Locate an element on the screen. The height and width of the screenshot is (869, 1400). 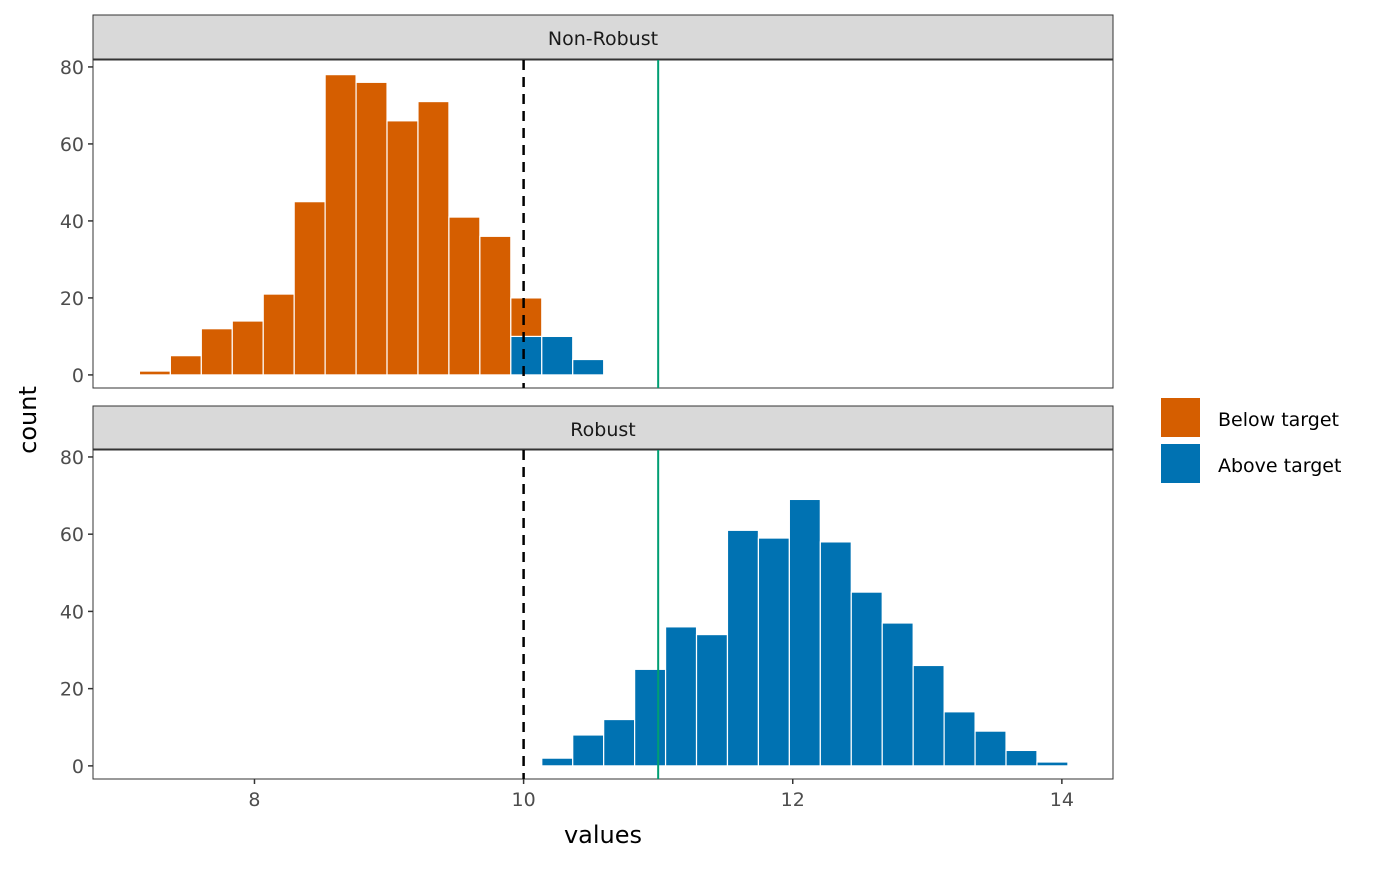
facet-strip-non-robust is located at coordinates (603, 37).